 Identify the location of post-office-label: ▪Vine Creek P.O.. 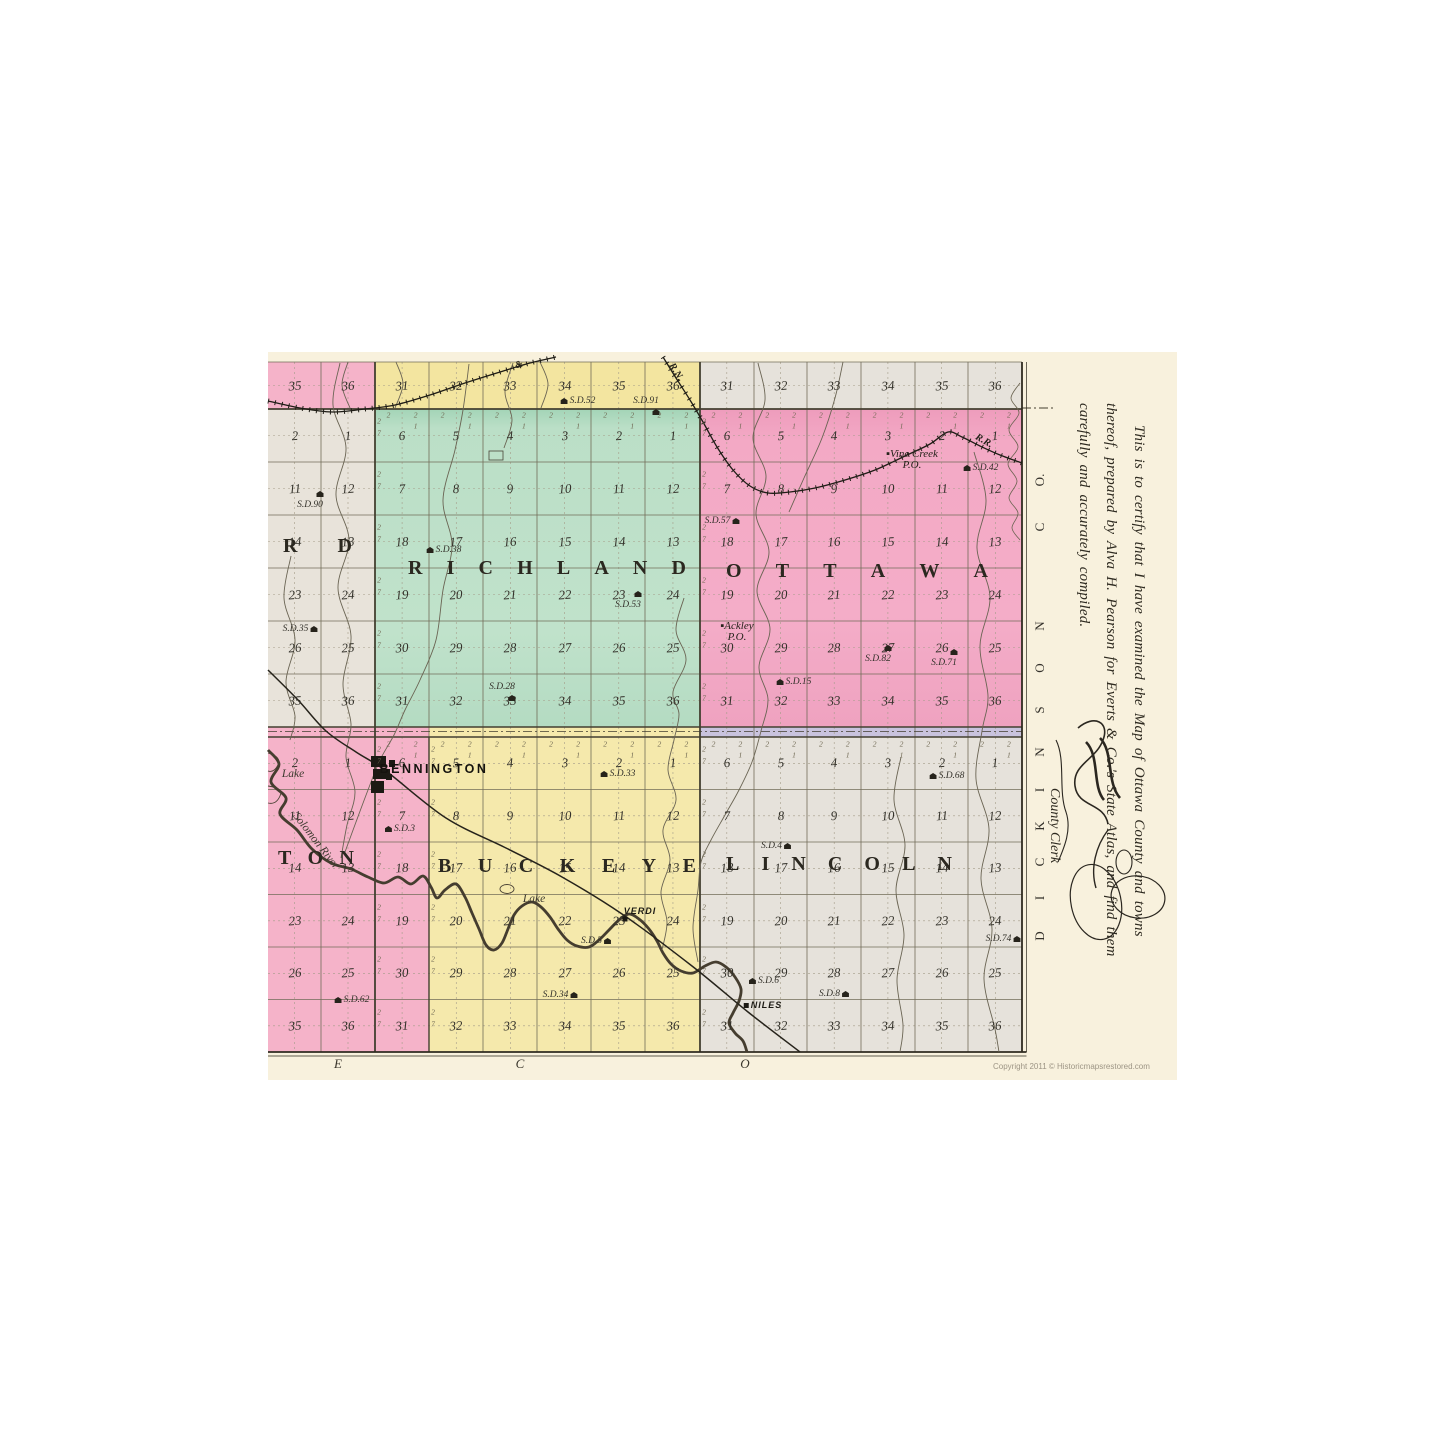
(912, 460).